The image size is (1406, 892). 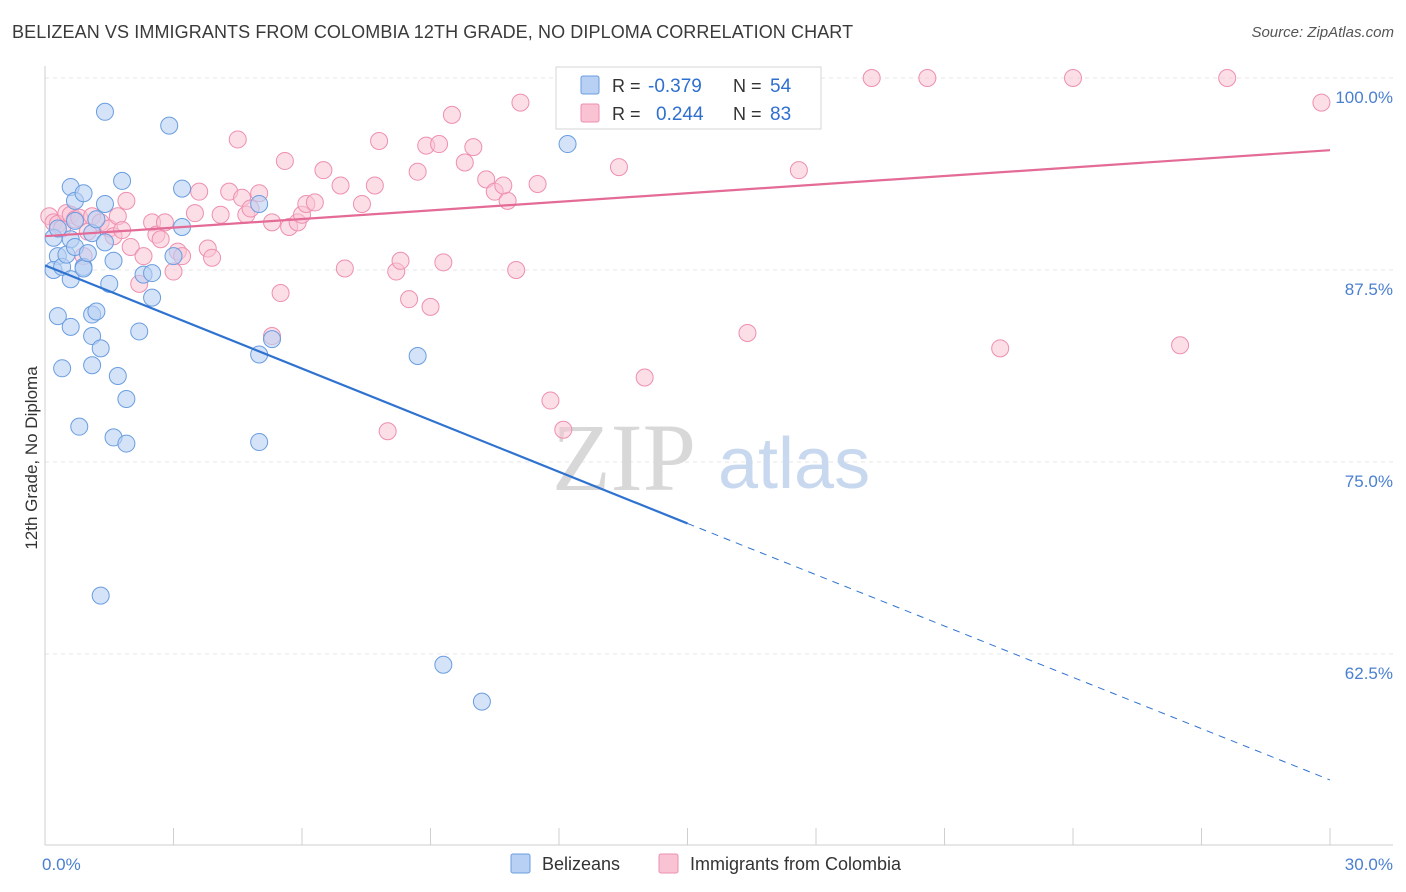 What do you see at coordinates (1369, 289) in the screenshot?
I see `y-tick-label-2: 87.5%` at bounding box center [1369, 289].